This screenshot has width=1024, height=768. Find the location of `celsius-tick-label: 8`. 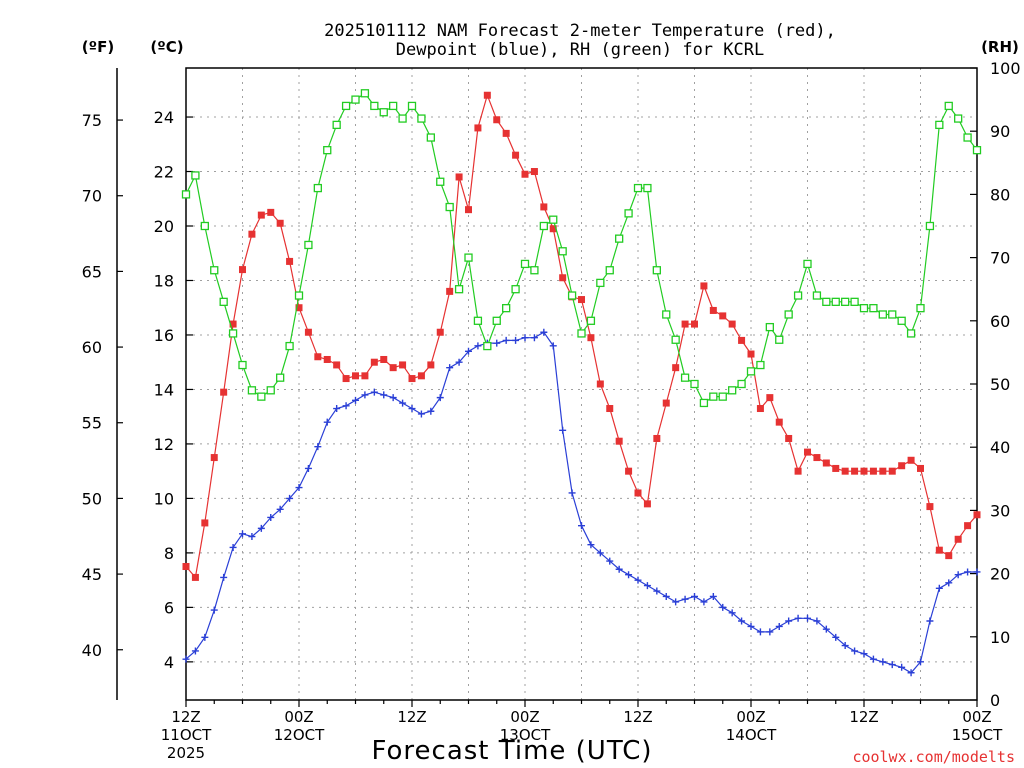

celsius-tick-label: 8 is located at coordinates (169, 553).